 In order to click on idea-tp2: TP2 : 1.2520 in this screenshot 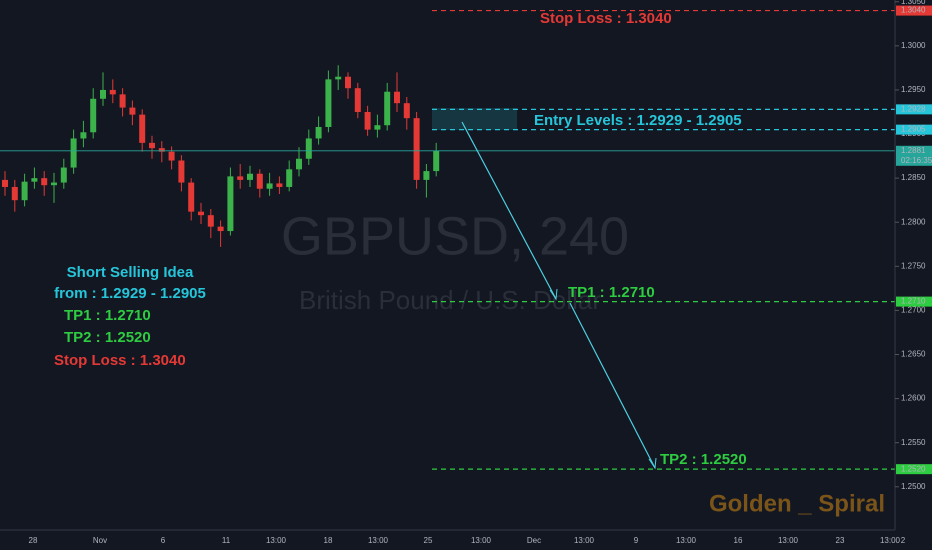, I will do `click(107, 337)`.